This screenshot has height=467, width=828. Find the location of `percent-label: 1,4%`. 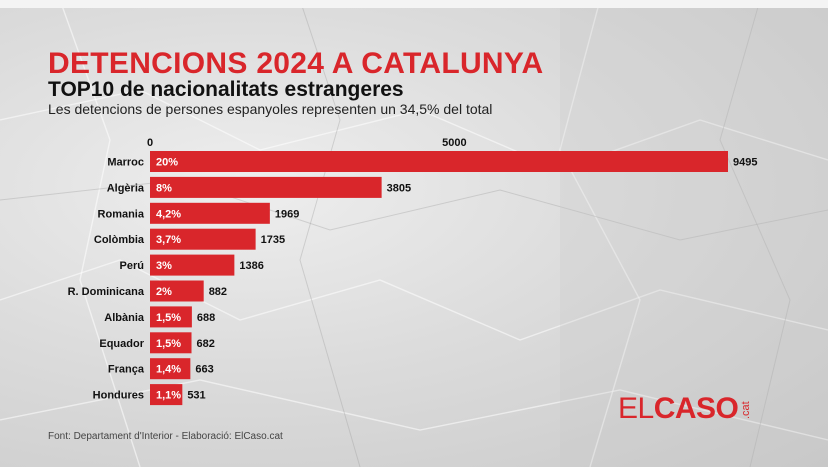

percent-label: 1,4% is located at coordinates (168, 370).